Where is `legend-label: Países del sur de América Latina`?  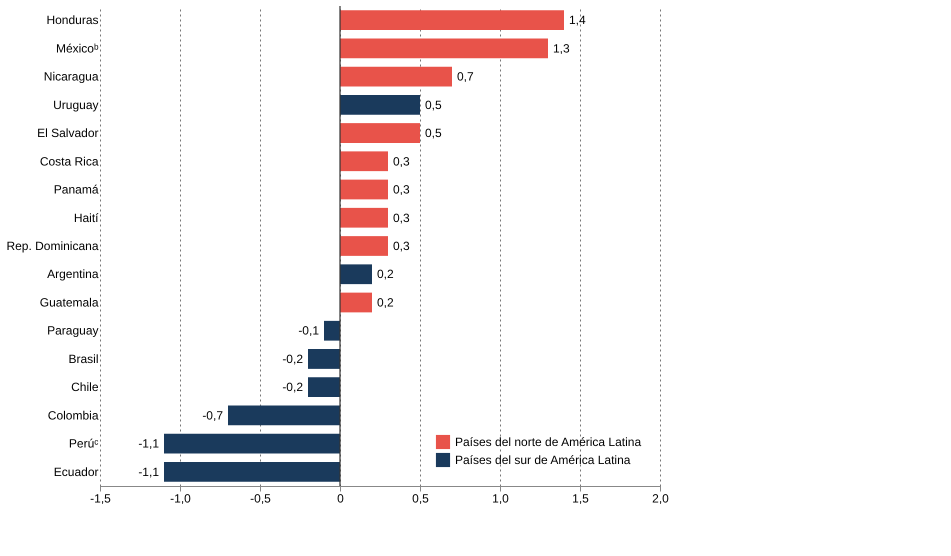
legend-label: Países del sur de América Latina is located at coordinates (543, 460).